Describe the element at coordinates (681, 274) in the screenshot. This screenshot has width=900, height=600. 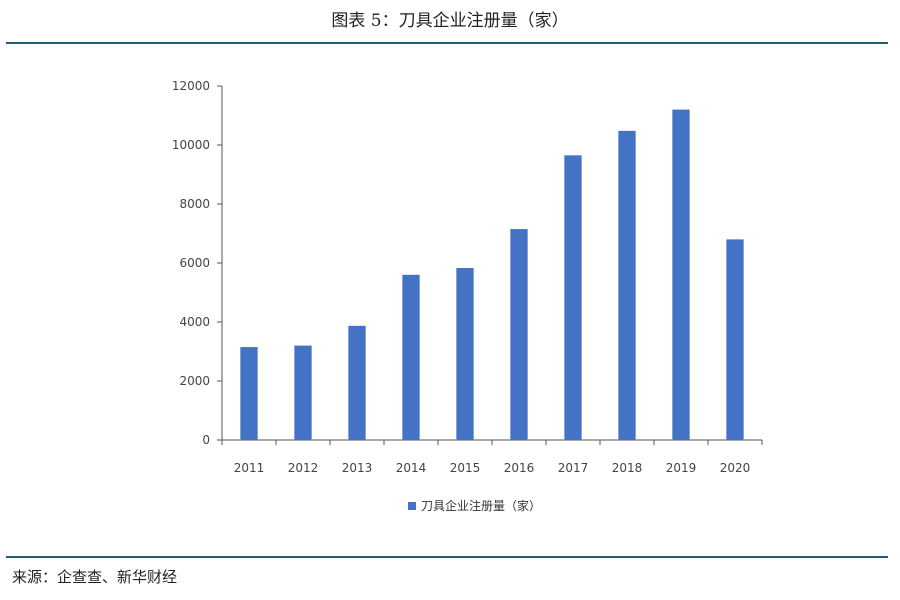
I see `bar-2019` at that location.